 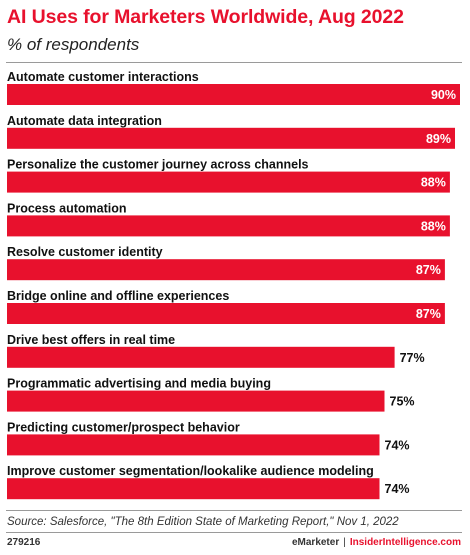 What do you see at coordinates (402, 402) in the screenshot?
I see `value-label: 75%` at bounding box center [402, 402].